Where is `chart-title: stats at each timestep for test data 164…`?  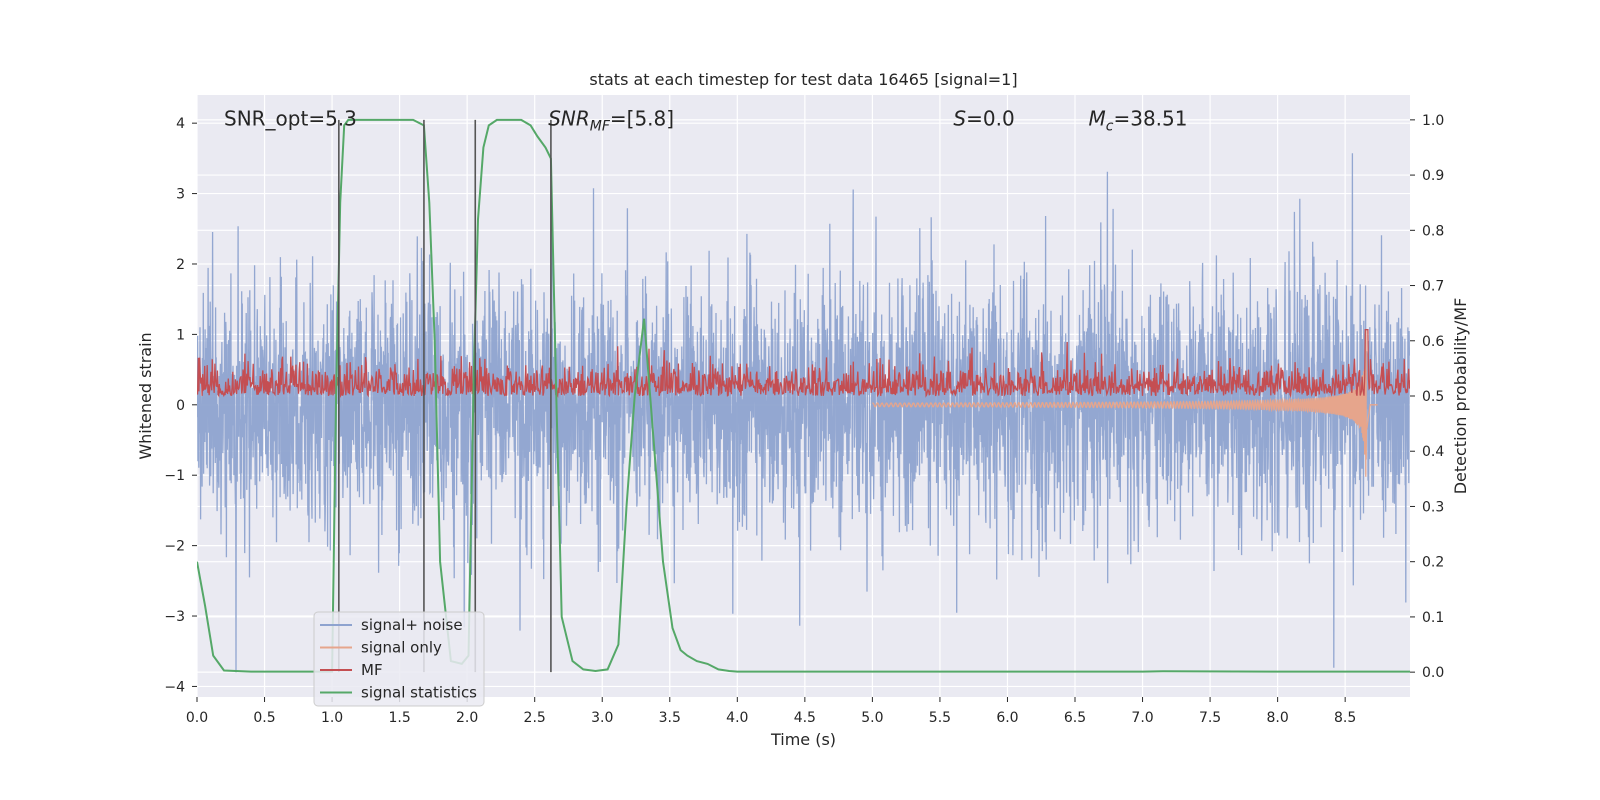 chart-title: stats at each timestep for test data 164… is located at coordinates (803, 79).